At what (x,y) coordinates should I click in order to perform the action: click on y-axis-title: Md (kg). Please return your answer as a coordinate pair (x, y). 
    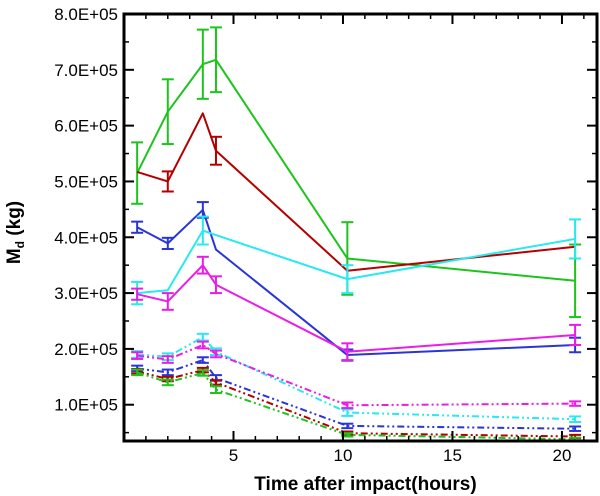
    Looking at the image, I should click on (15, 232).